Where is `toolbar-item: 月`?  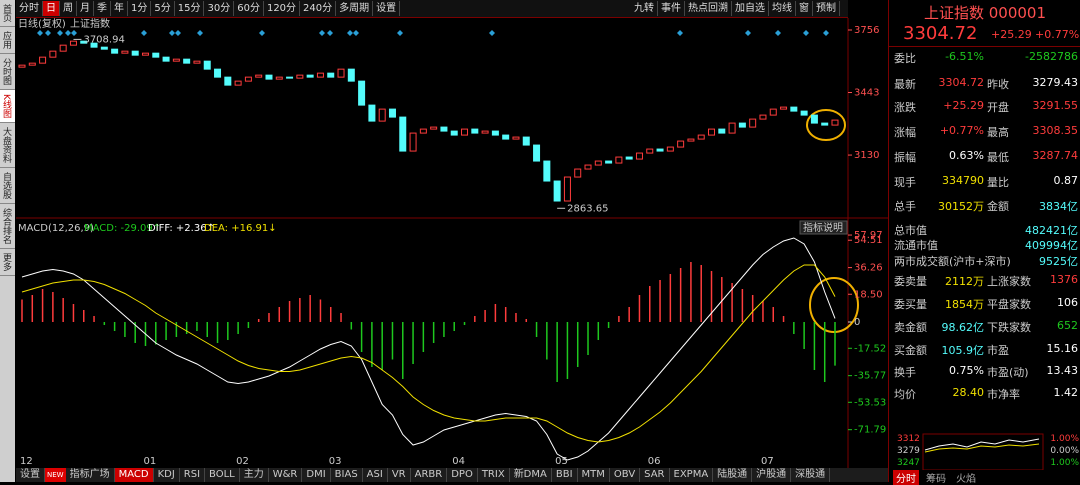
toolbar-item: 月 is located at coordinates (85, 8).